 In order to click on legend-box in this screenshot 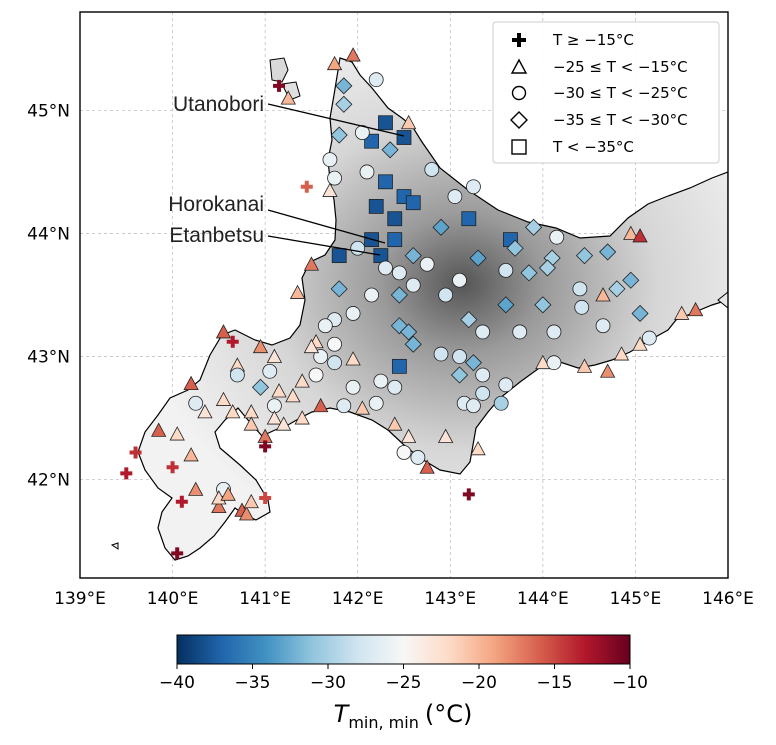, I will do `click(606, 92)`.